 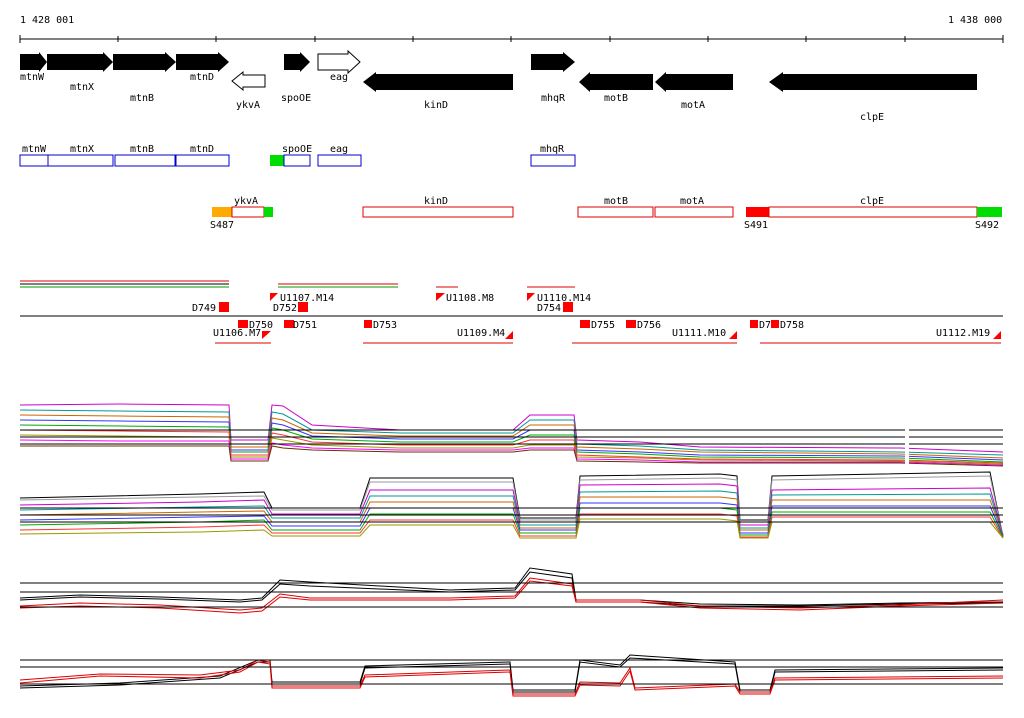 What do you see at coordinates (775, 324) in the screenshot?
I see `feature-D758` at bounding box center [775, 324].